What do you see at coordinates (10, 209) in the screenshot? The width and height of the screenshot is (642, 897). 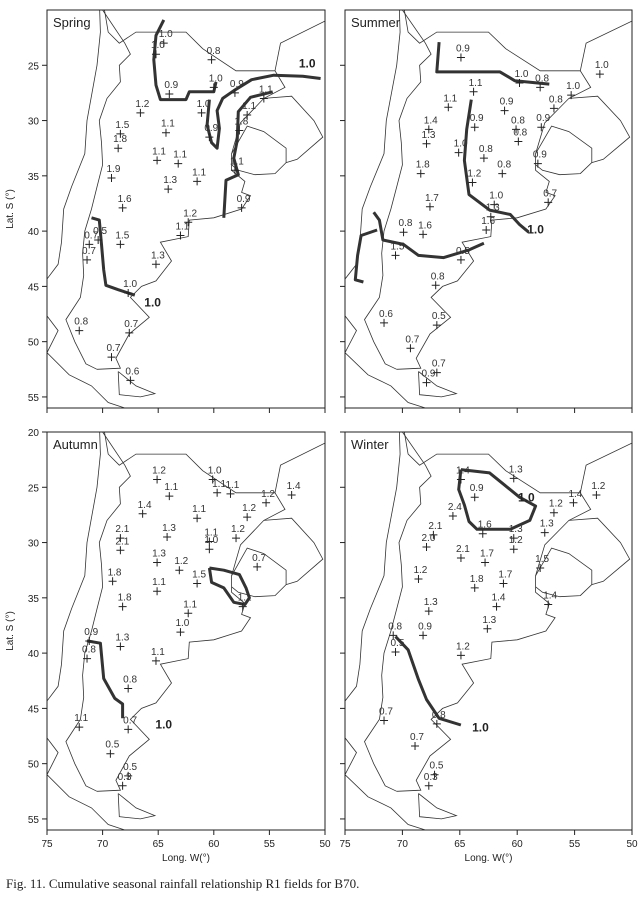 I see `y-axis-label: Lat. S (°)` at bounding box center [10, 209].